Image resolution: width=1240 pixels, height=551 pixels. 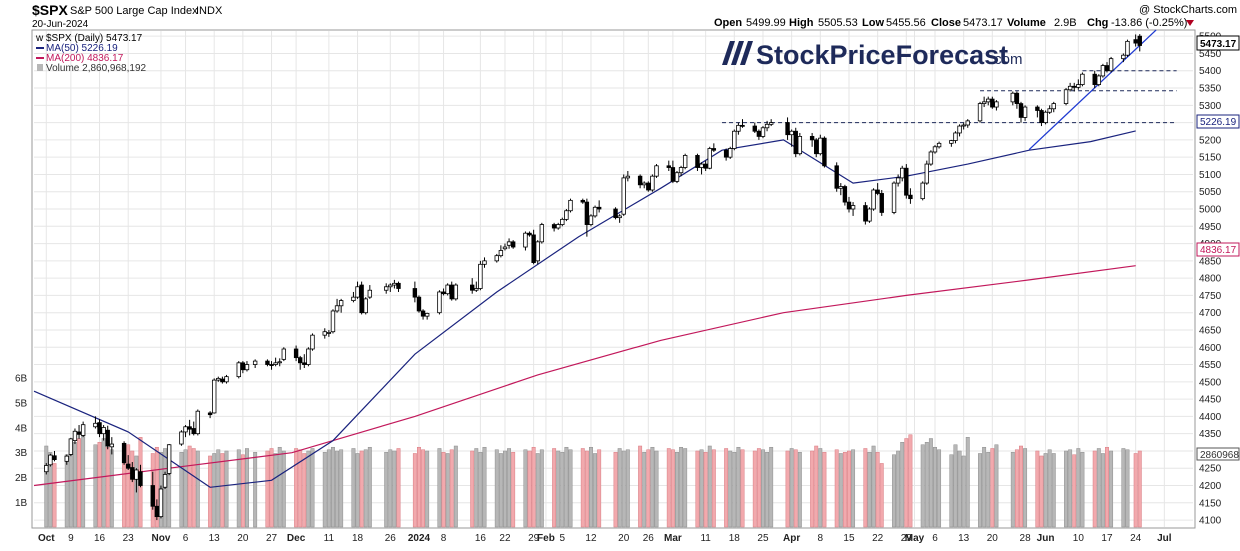 I want to click on x-tick-label: 11, so click(x=329, y=538).